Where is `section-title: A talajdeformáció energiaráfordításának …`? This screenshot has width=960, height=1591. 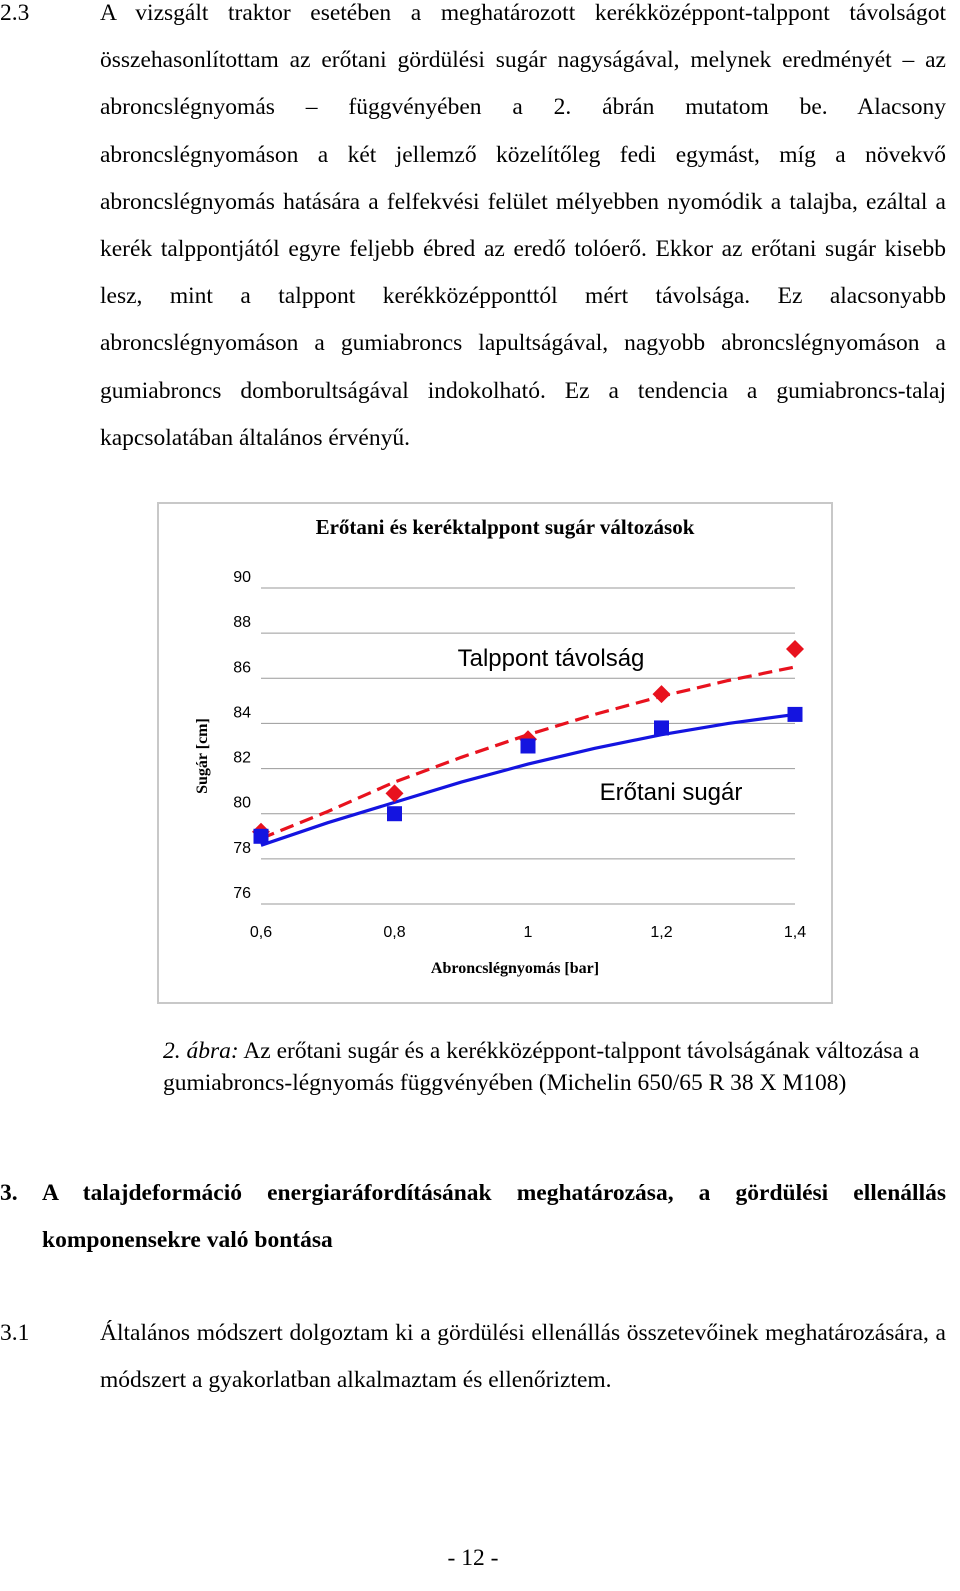 section-title: A talajdeformáció energiaráfordításának … is located at coordinates (494, 1217).